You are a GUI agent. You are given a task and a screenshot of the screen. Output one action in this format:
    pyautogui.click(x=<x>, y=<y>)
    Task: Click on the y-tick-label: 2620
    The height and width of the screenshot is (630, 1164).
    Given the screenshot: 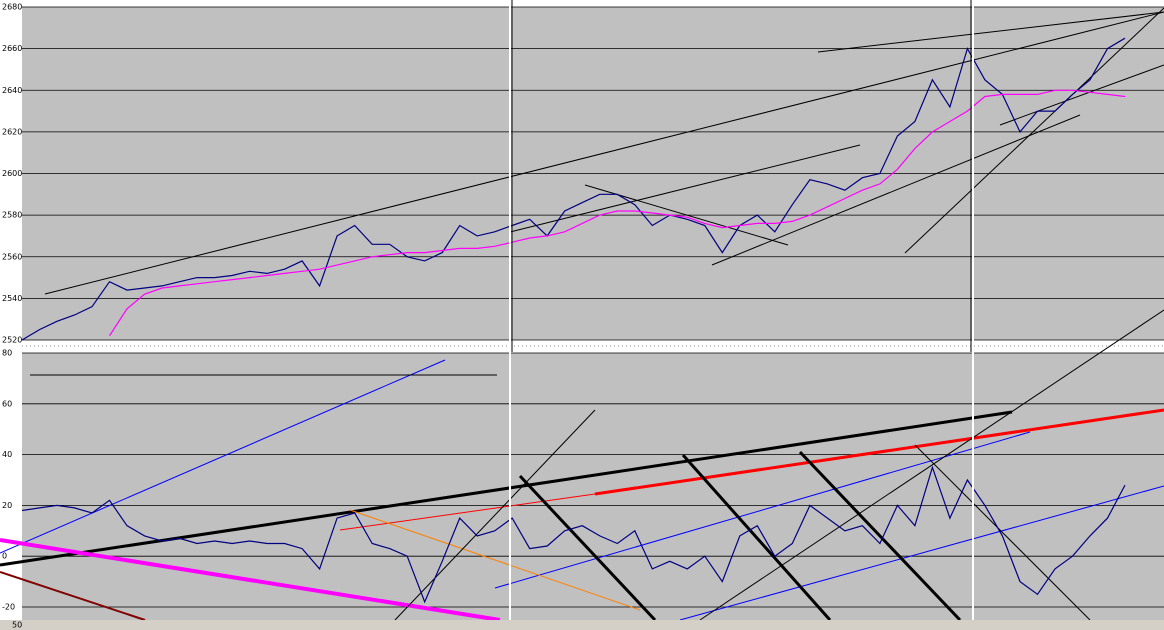 What is the action you would take?
    pyautogui.click(x=12, y=131)
    